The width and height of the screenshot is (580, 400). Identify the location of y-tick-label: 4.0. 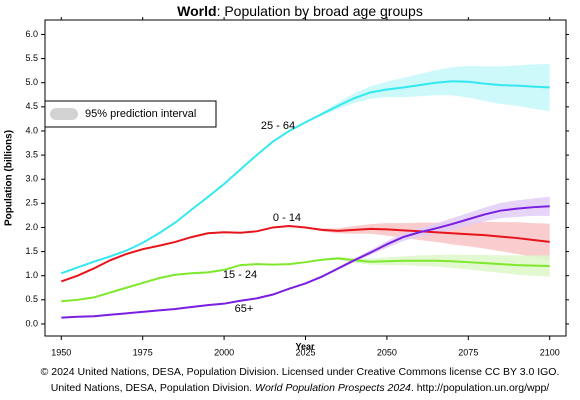
(31, 130).